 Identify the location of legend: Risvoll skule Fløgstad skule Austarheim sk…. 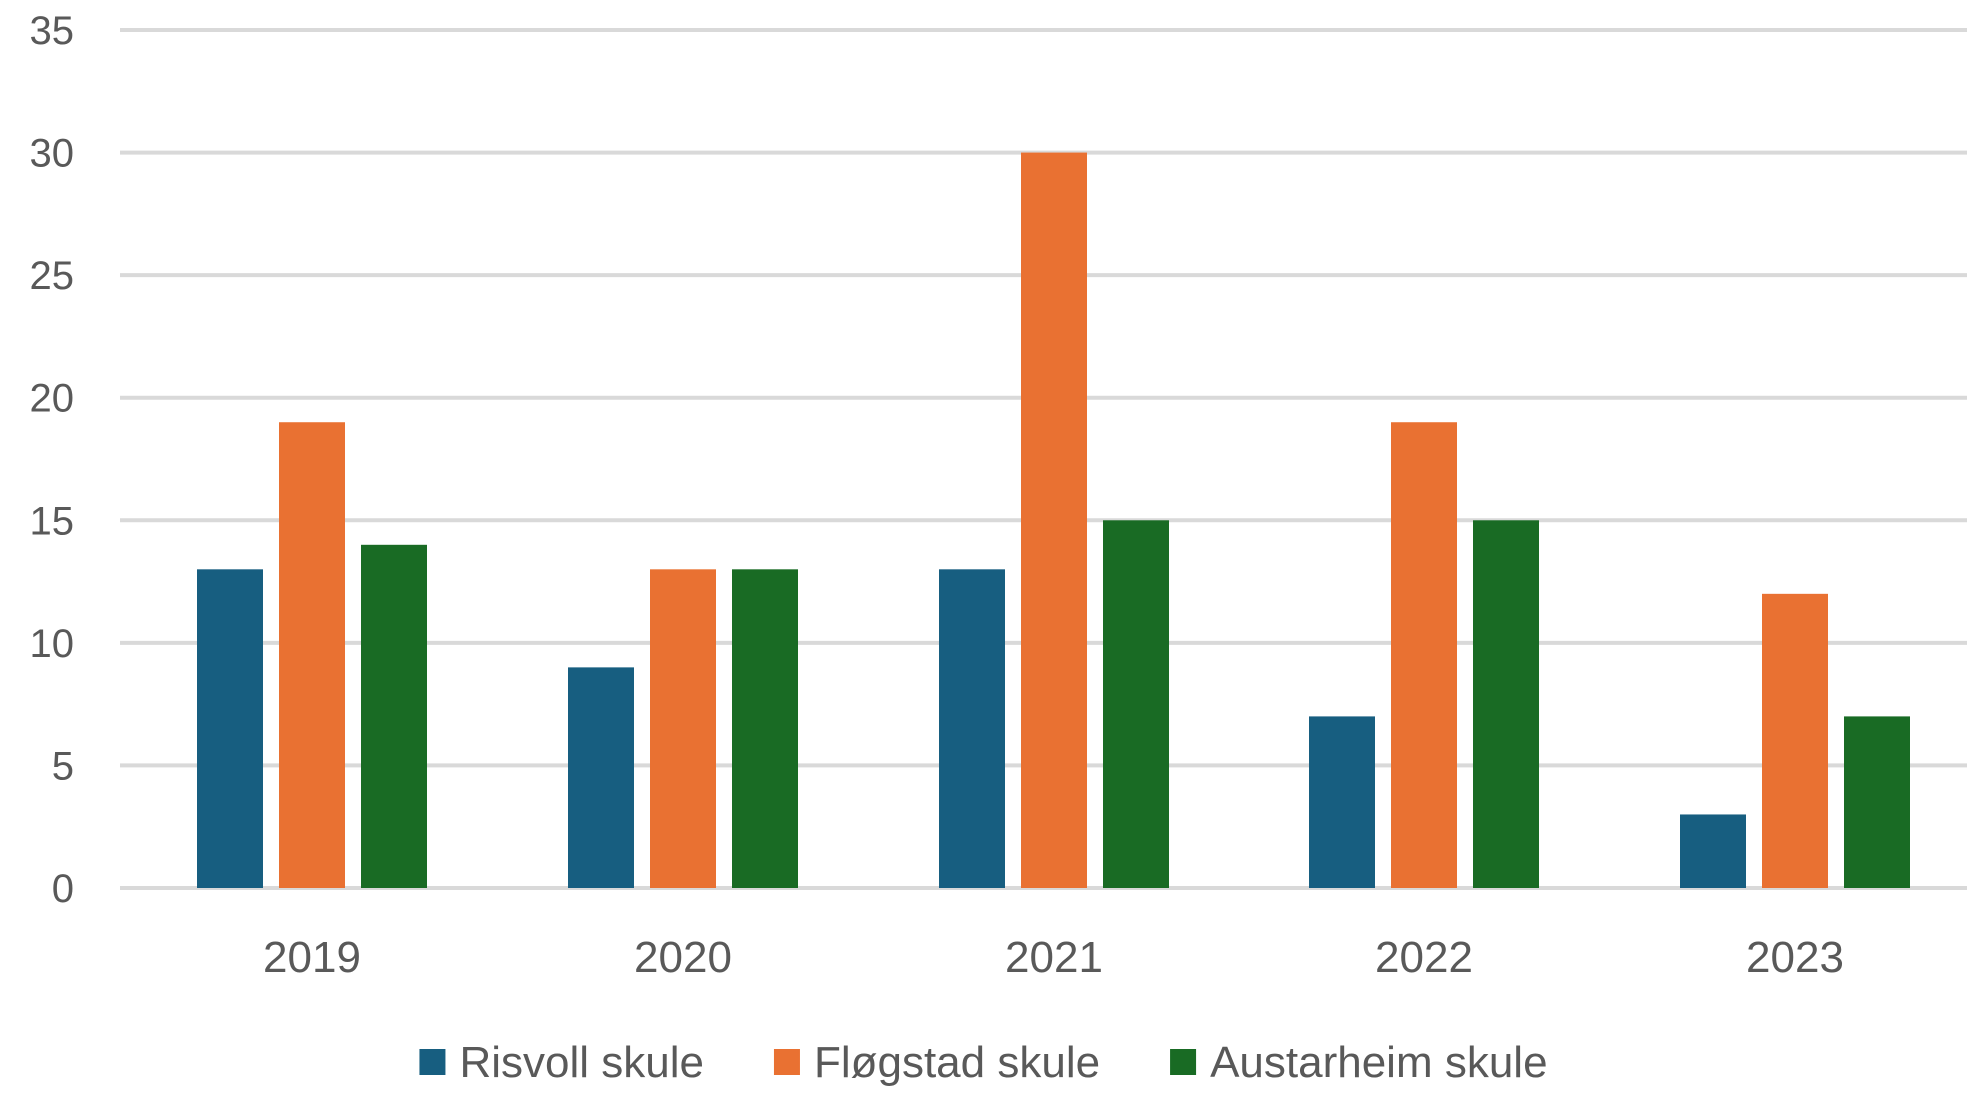
(983, 1062).